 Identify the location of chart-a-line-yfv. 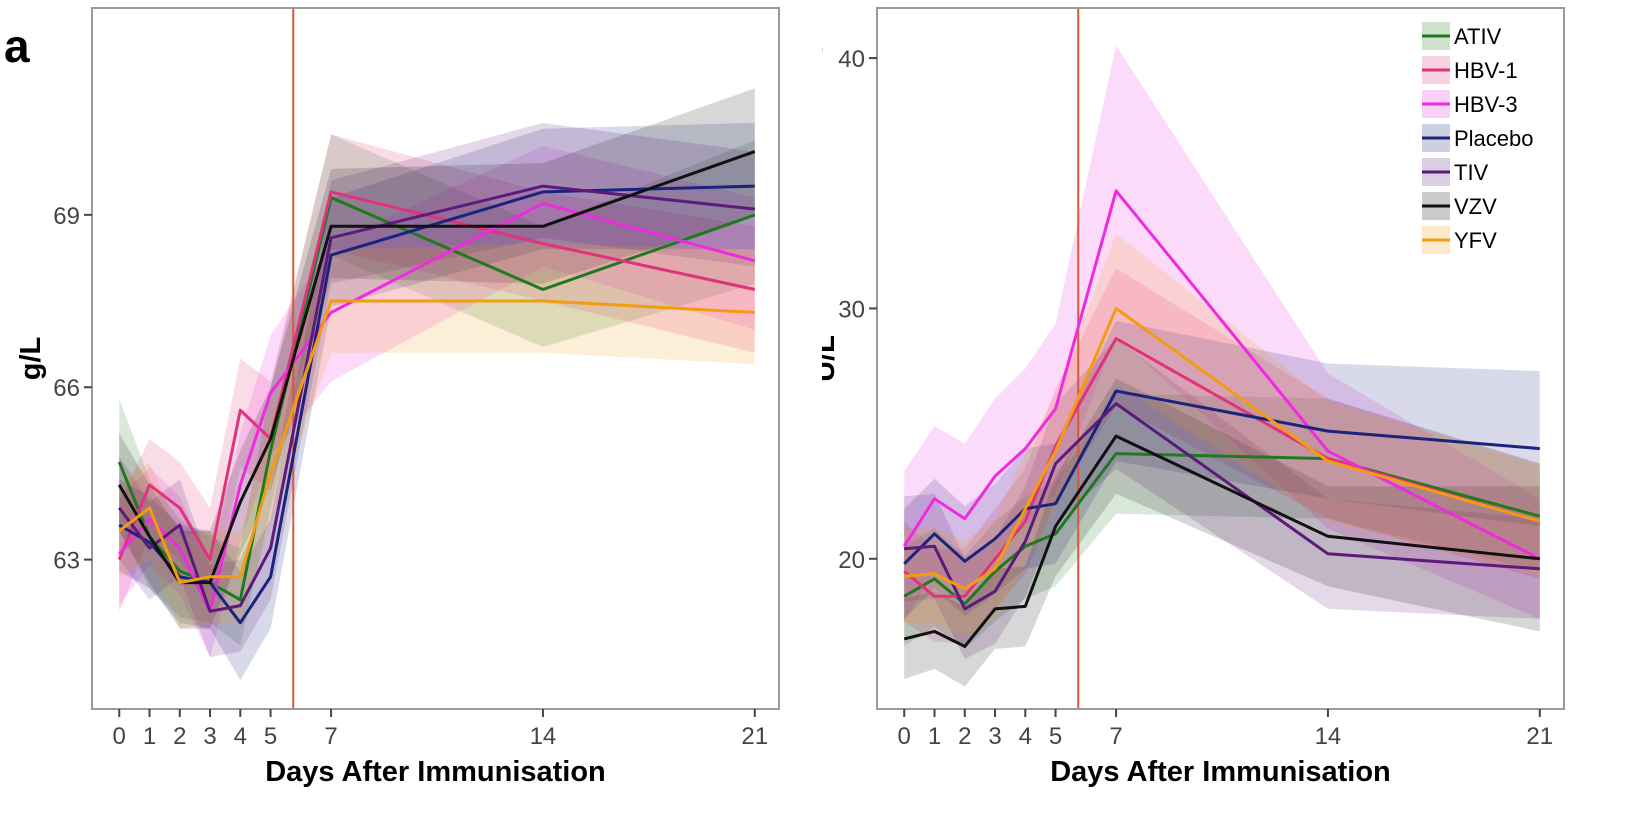
(436, 442).